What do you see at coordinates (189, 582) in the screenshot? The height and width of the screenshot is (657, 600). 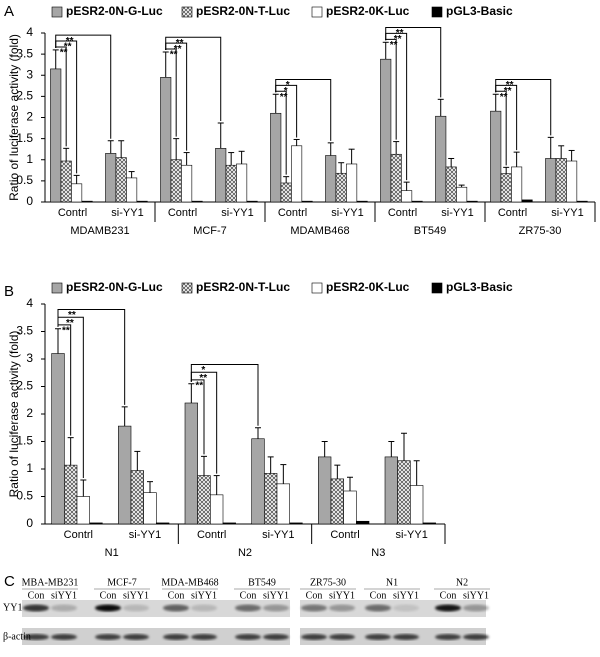 I see `cell-line-label: MDA-MB468` at bounding box center [189, 582].